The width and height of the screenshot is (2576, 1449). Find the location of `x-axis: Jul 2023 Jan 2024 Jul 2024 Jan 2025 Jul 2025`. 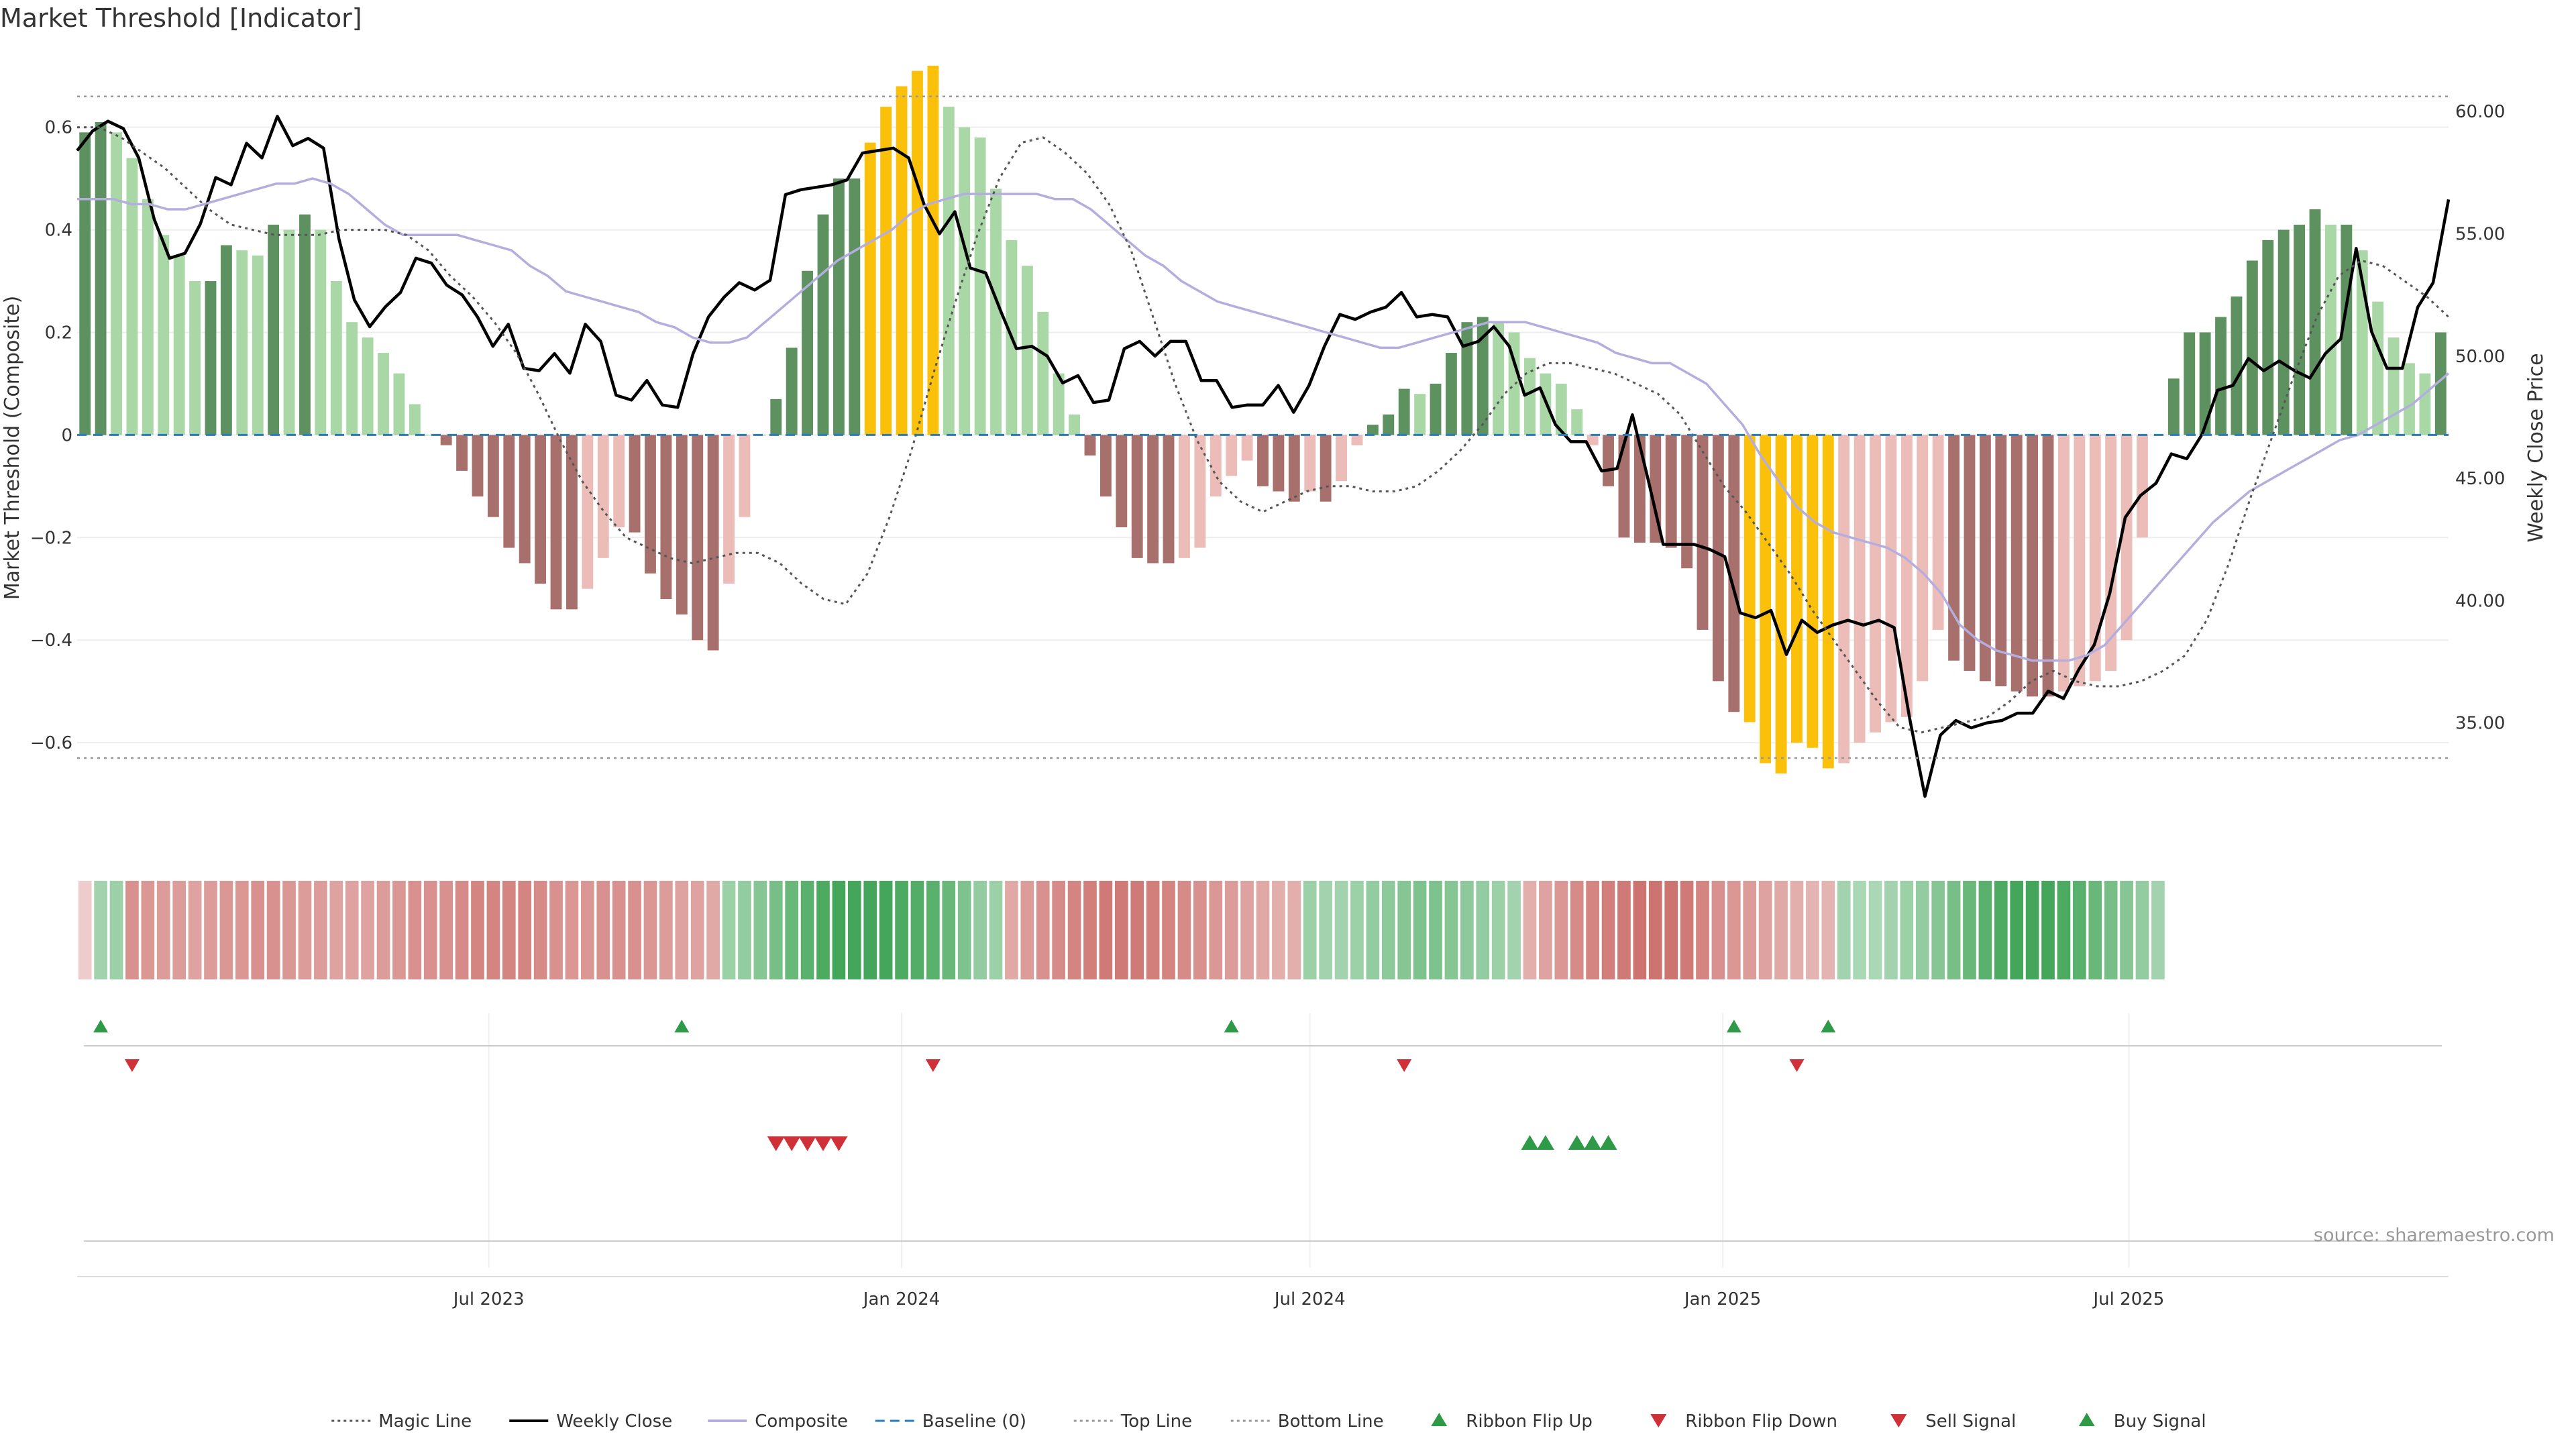

x-axis: Jul 2023 Jan 2024 Jul 2024 Jan 2025 Jul 2025 is located at coordinates (1263, 1292).